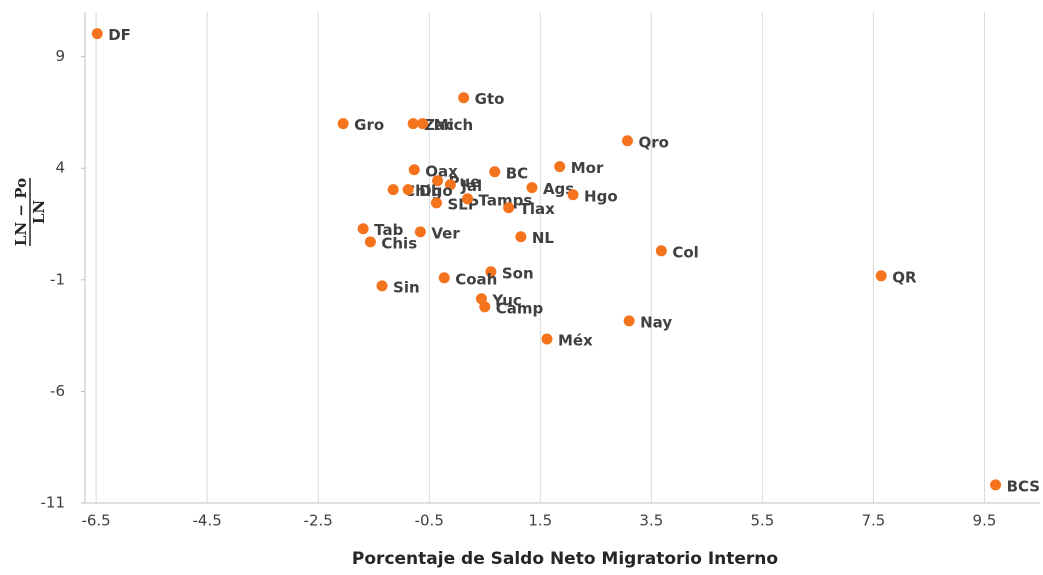 The image size is (1043, 575). What do you see at coordinates (985, 521) in the screenshot?
I see `x-tick-label: 9.5` at bounding box center [985, 521].